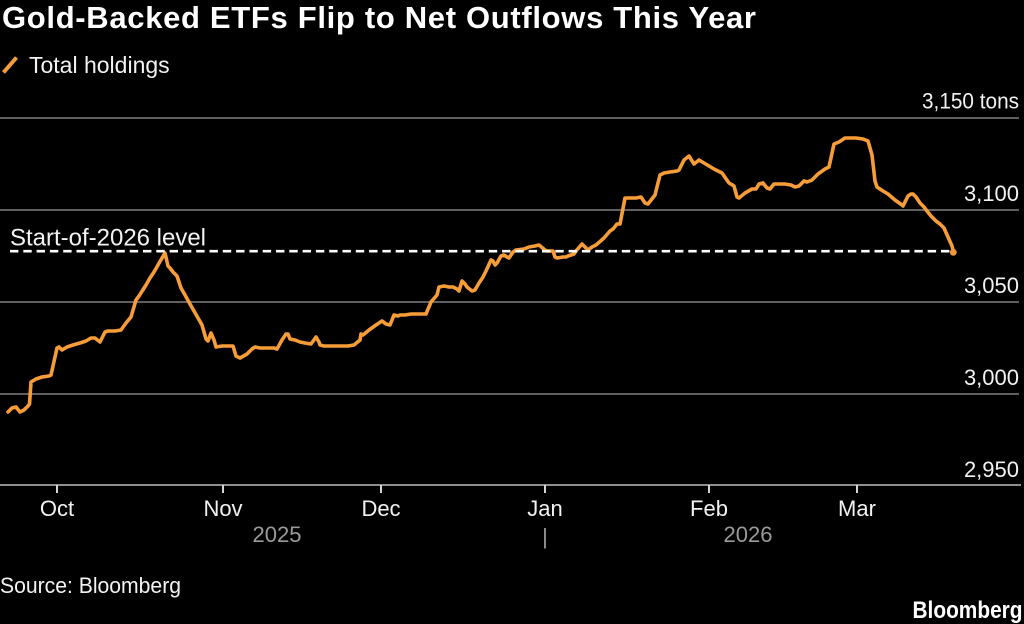 This screenshot has height=624, width=1024. Describe the element at coordinates (968, 610) in the screenshot. I see `svg-text: Bloomberg` at that location.